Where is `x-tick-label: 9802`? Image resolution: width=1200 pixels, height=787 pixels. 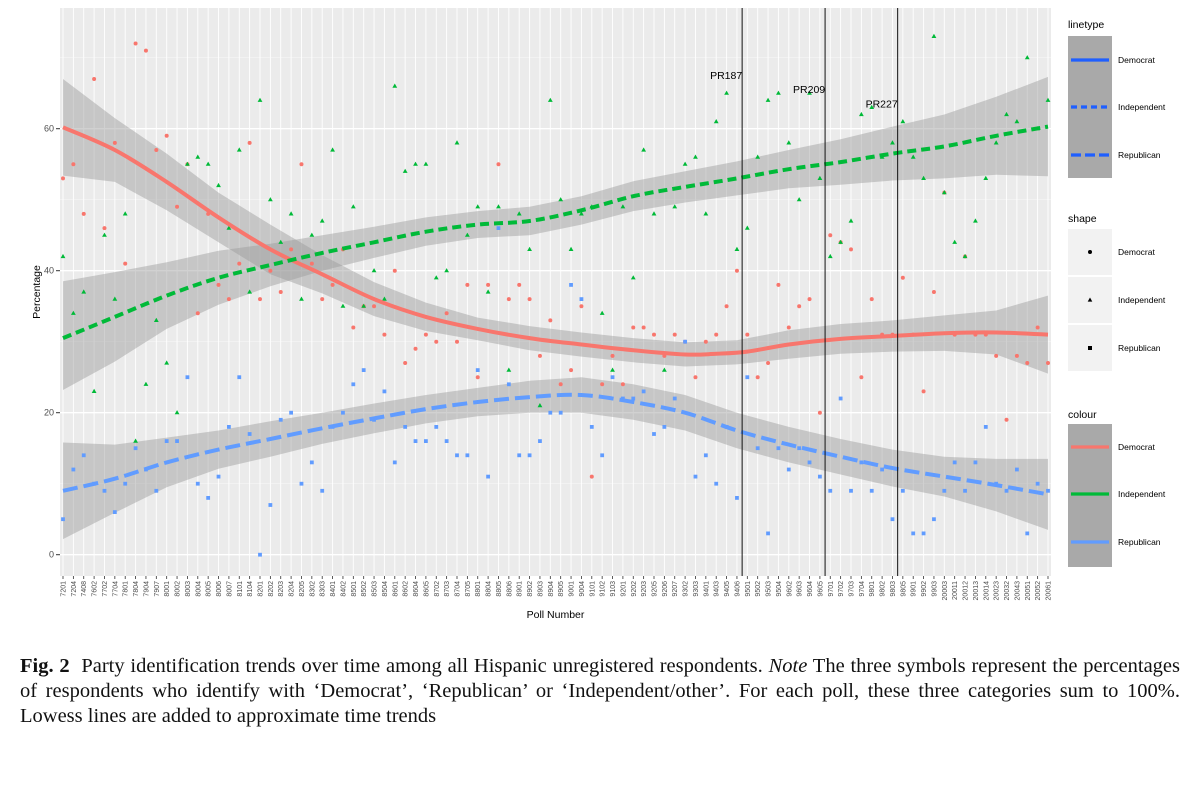
x-tick-label: 9802 is located at coordinates (883, 589).